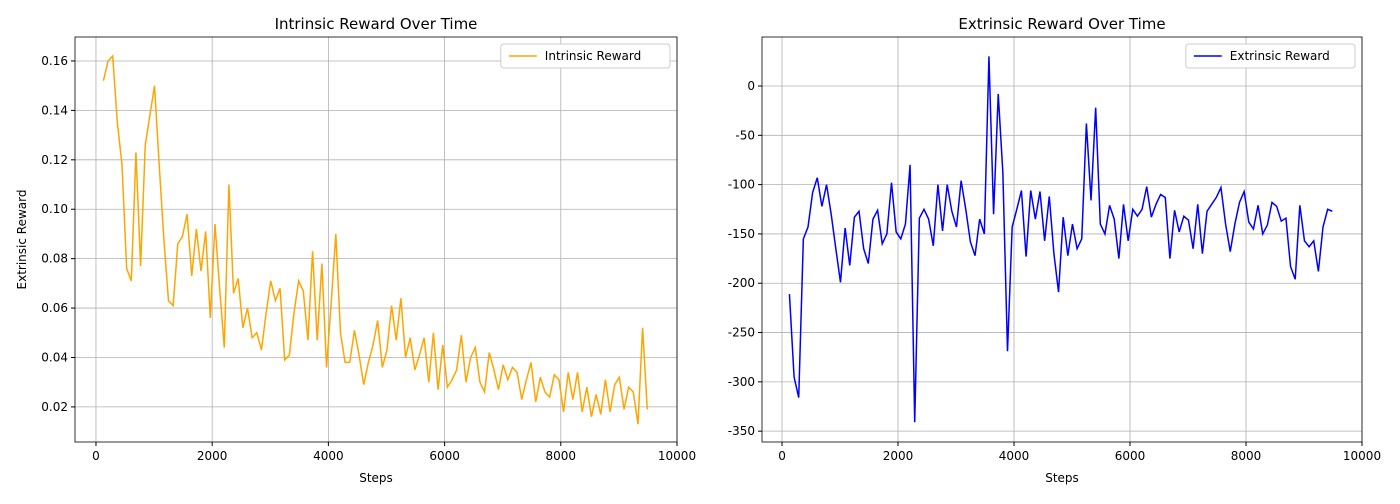 The height and width of the screenshot is (504, 1400). I want to click on legend-label: Intrinsic Reward, so click(593, 56).